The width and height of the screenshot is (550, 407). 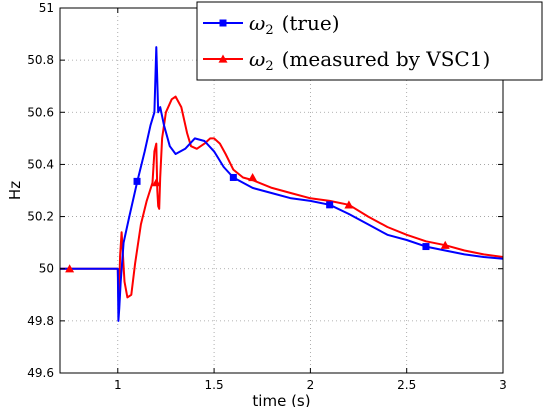 I want to click on x-tick-label: 2, so click(x=311, y=385).